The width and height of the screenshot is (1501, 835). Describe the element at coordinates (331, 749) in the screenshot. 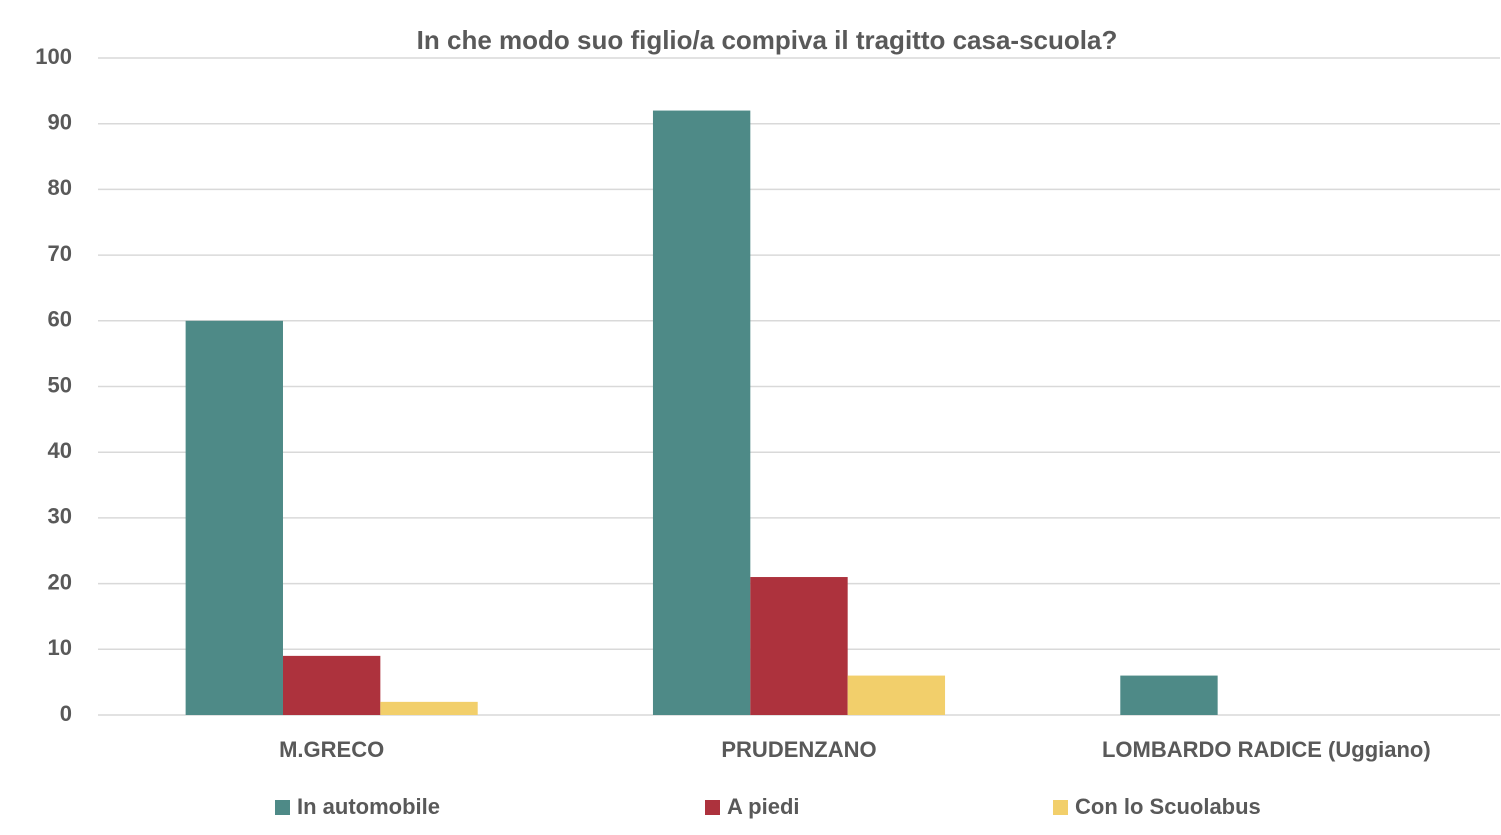

I see `x-tick-label: M.GRECO` at that location.